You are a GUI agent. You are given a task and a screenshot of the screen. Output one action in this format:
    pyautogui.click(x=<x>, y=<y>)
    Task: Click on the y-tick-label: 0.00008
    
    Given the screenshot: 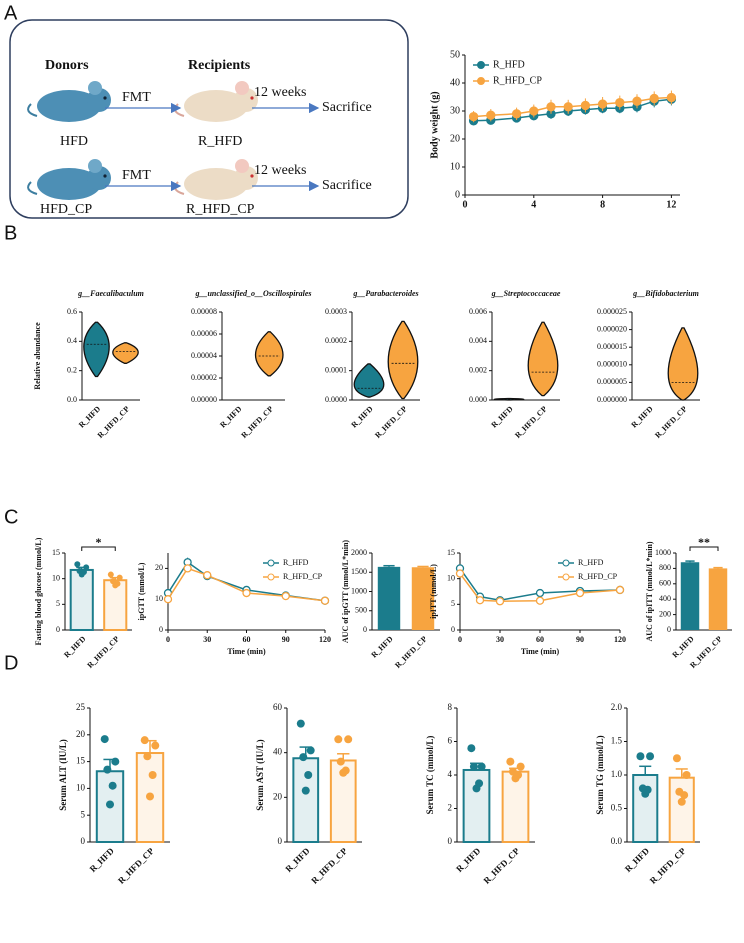 What is the action you would take?
    pyautogui.click(x=204, y=311)
    